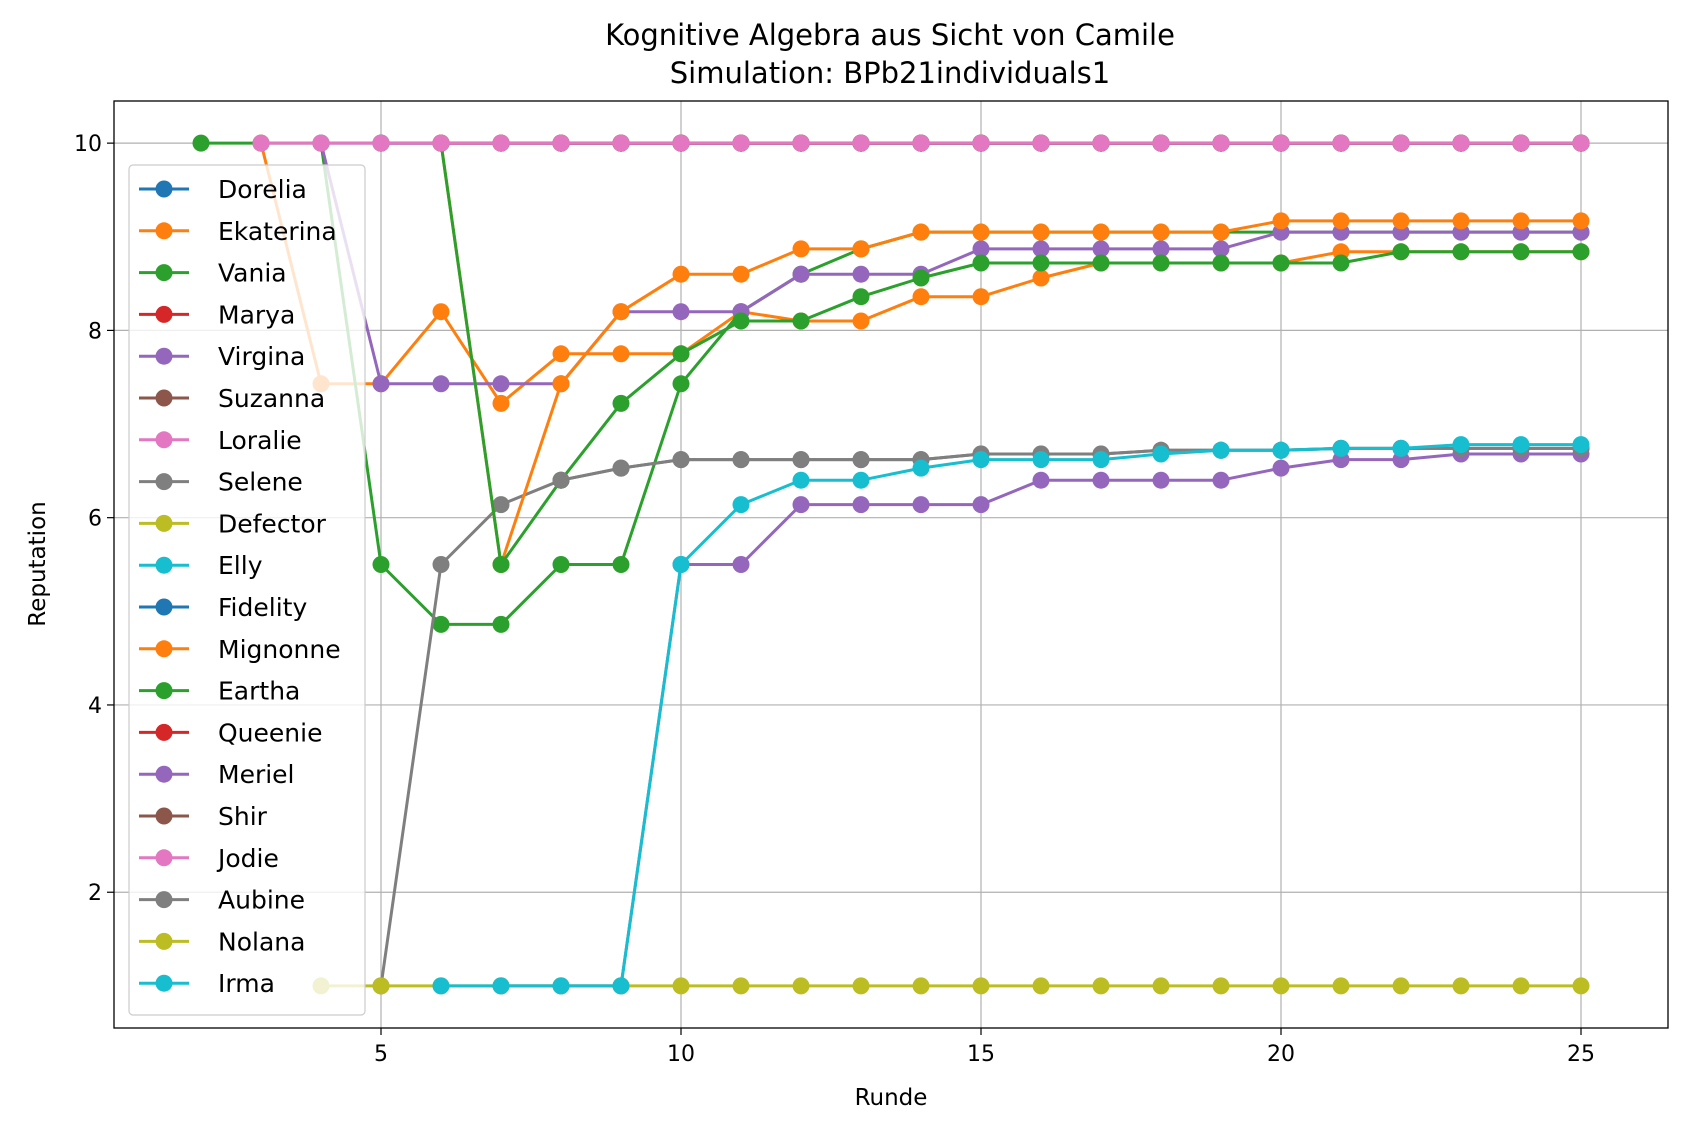  What do you see at coordinates (272, 523) in the screenshot?
I see `legend-label: Defector` at bounding box center [272, 523].